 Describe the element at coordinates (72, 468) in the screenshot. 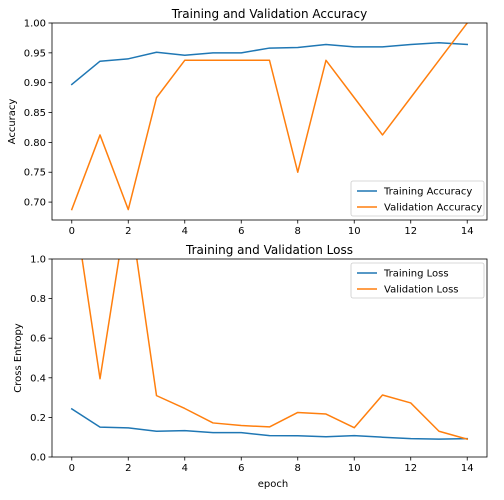

I see `loss-x-tick-label: 0` at that location.